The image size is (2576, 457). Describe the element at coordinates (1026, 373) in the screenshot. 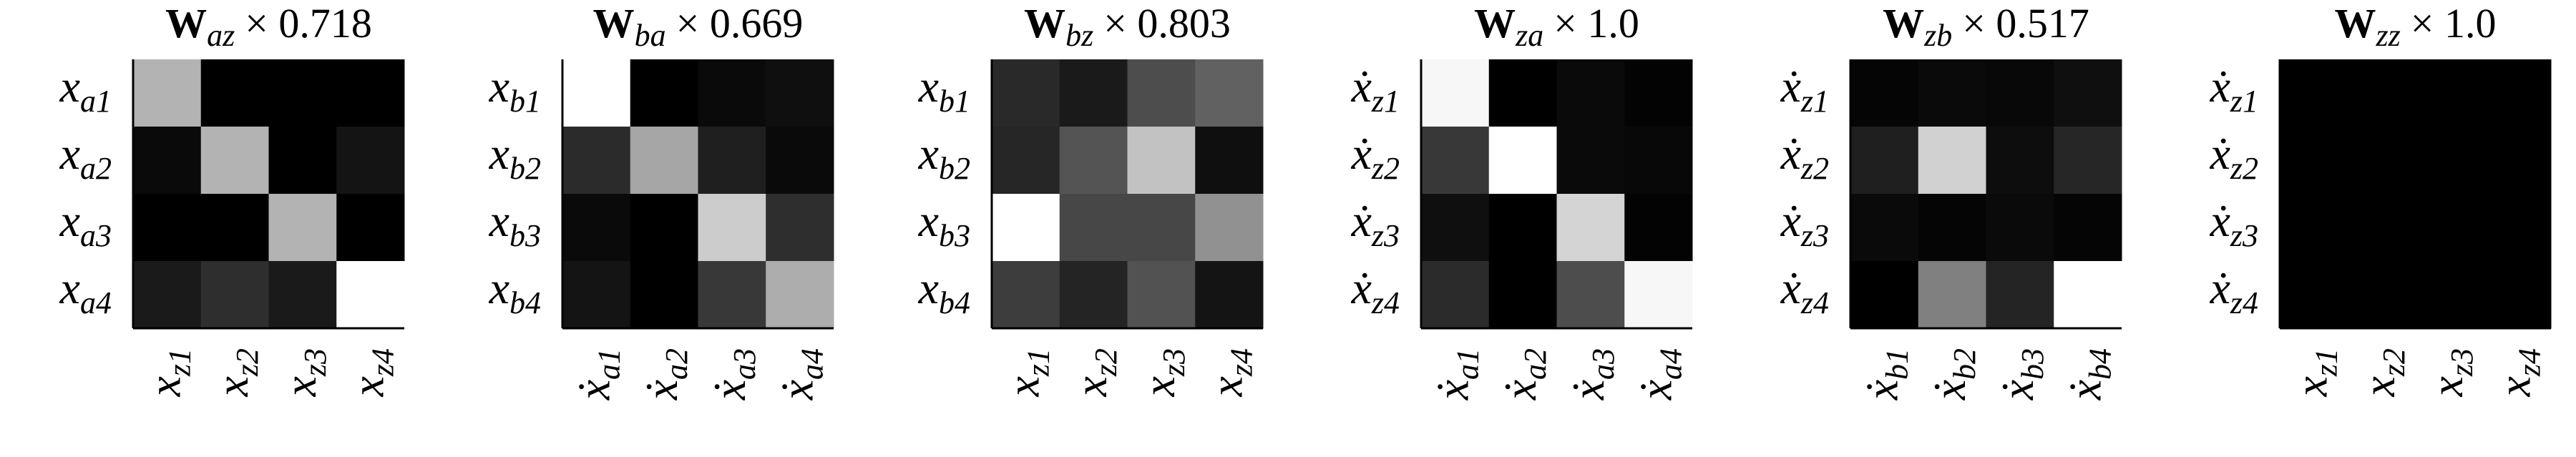

I see `axis-label: xz1` at that location.